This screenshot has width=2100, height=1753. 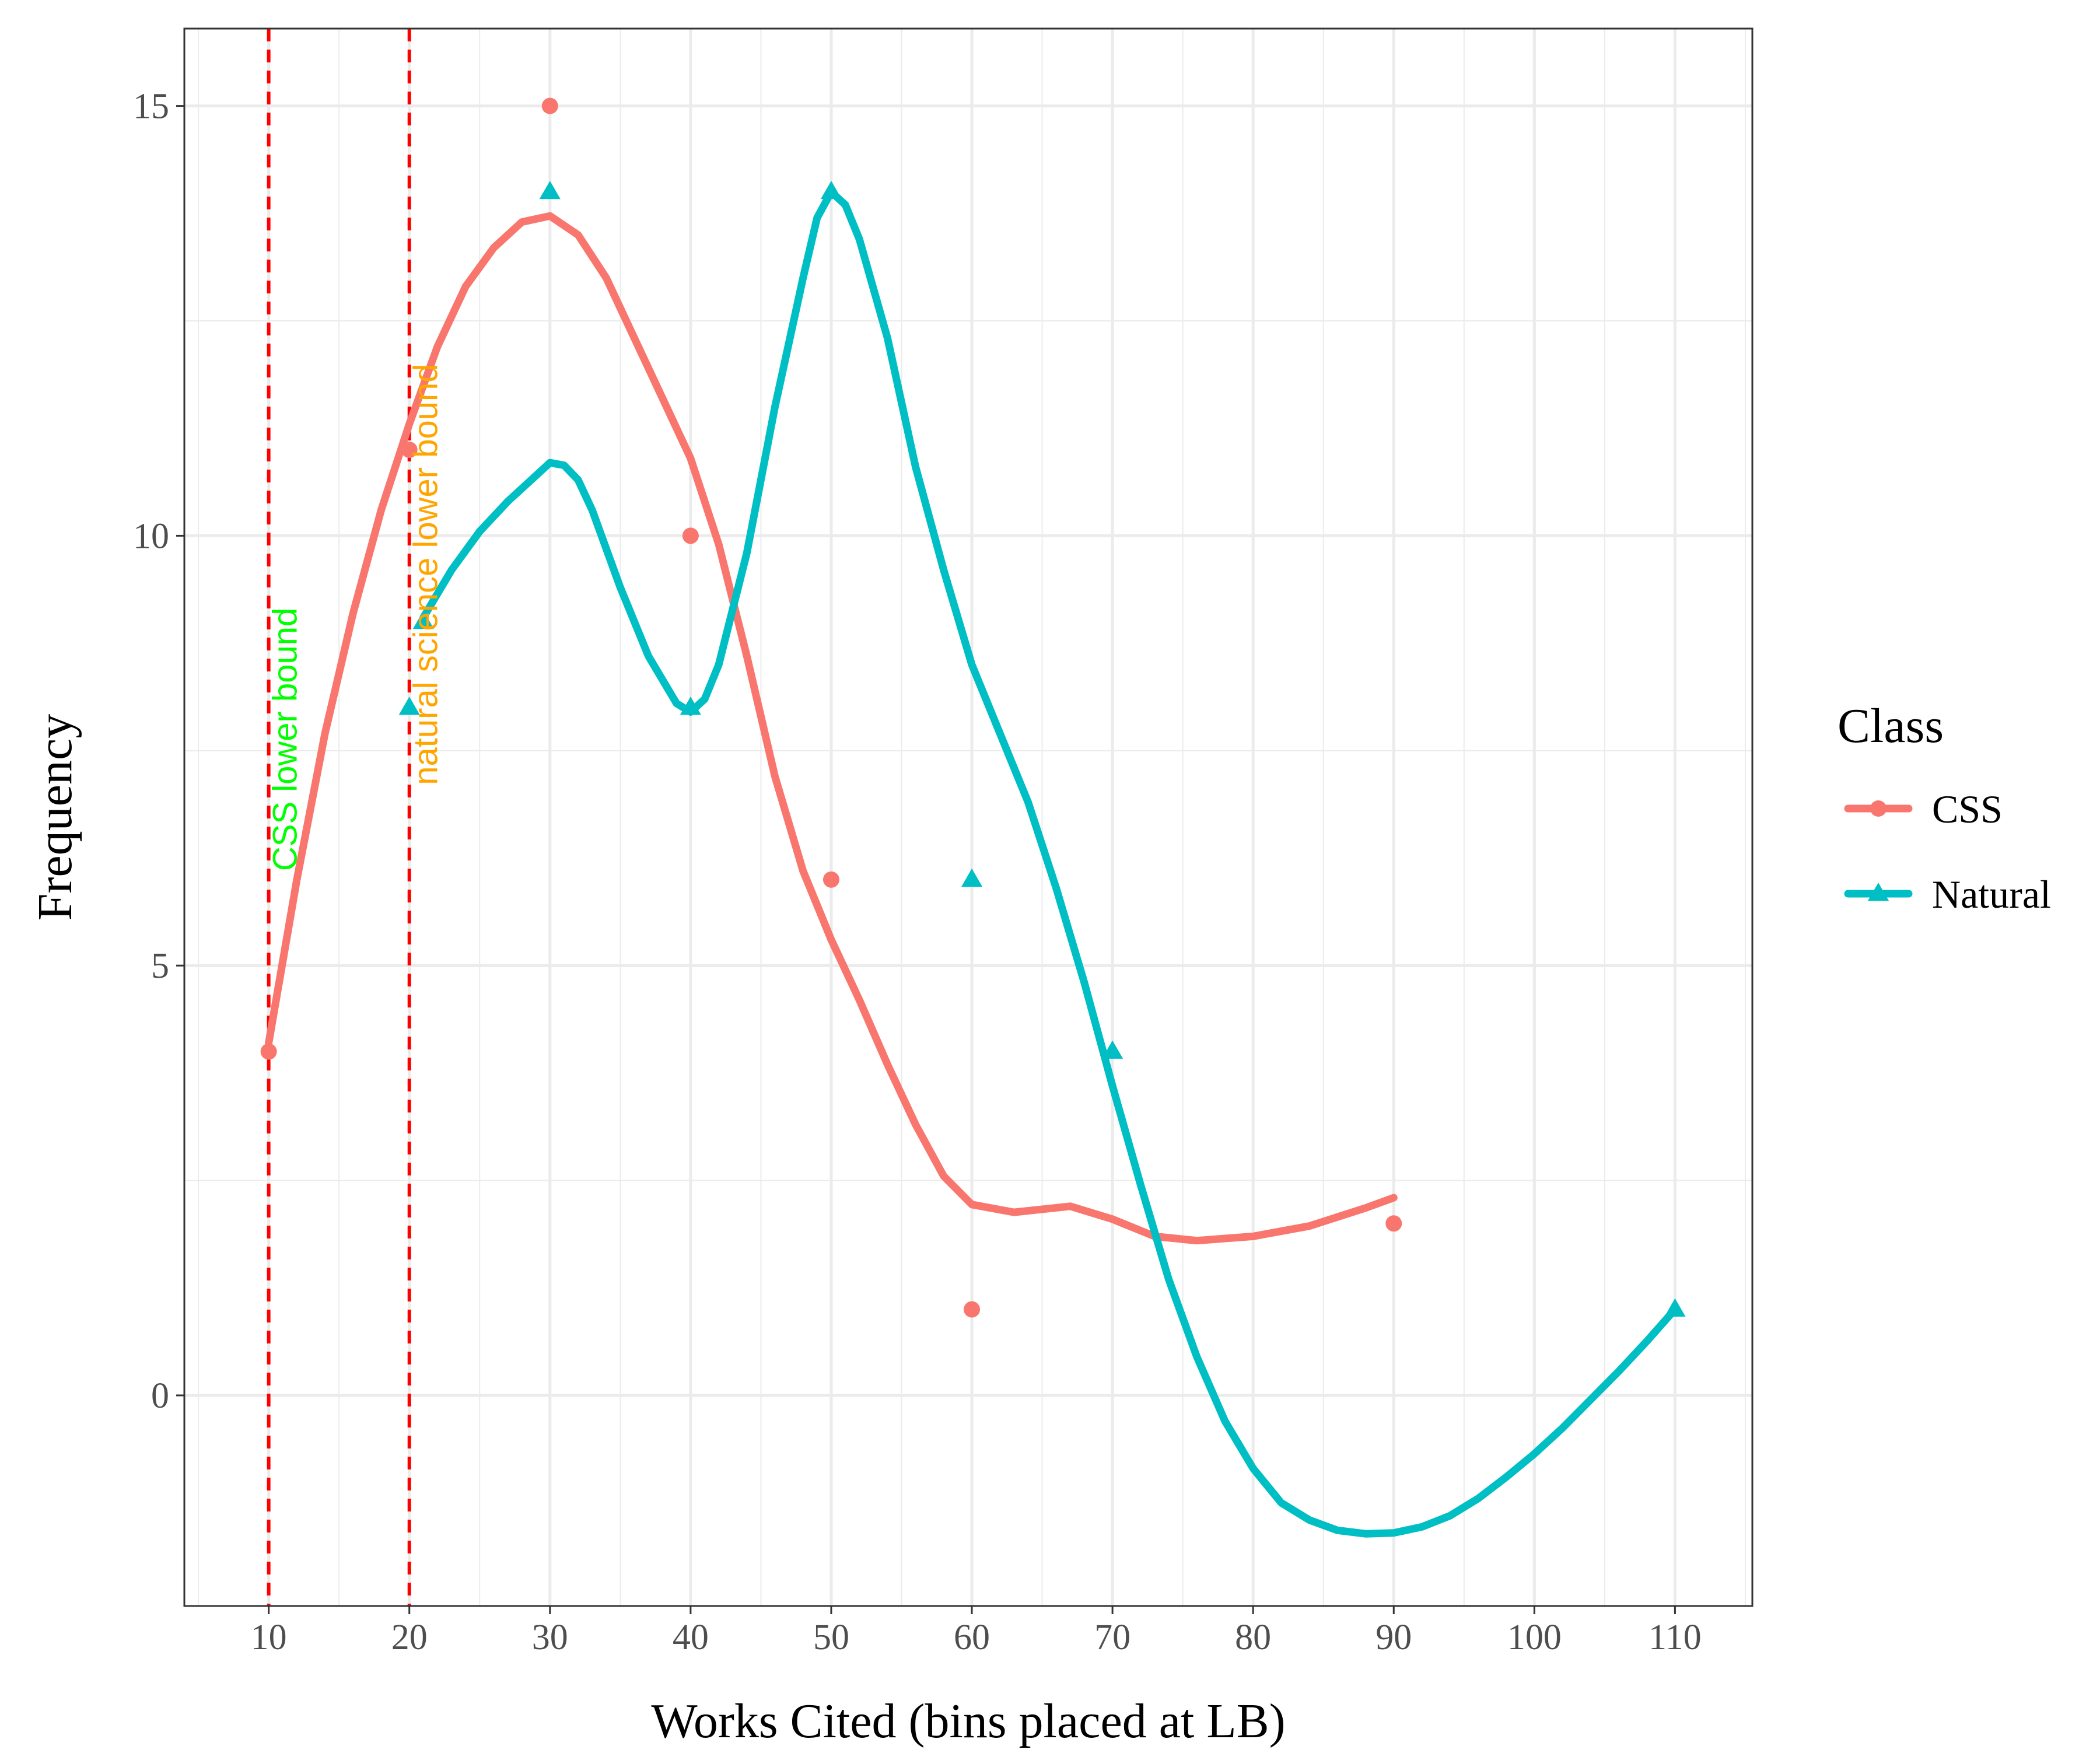 What do you see at coordinates (409, 1637) in the screenshot?
I see `x-tick-label: 20` at bounding box center [409, 1637].